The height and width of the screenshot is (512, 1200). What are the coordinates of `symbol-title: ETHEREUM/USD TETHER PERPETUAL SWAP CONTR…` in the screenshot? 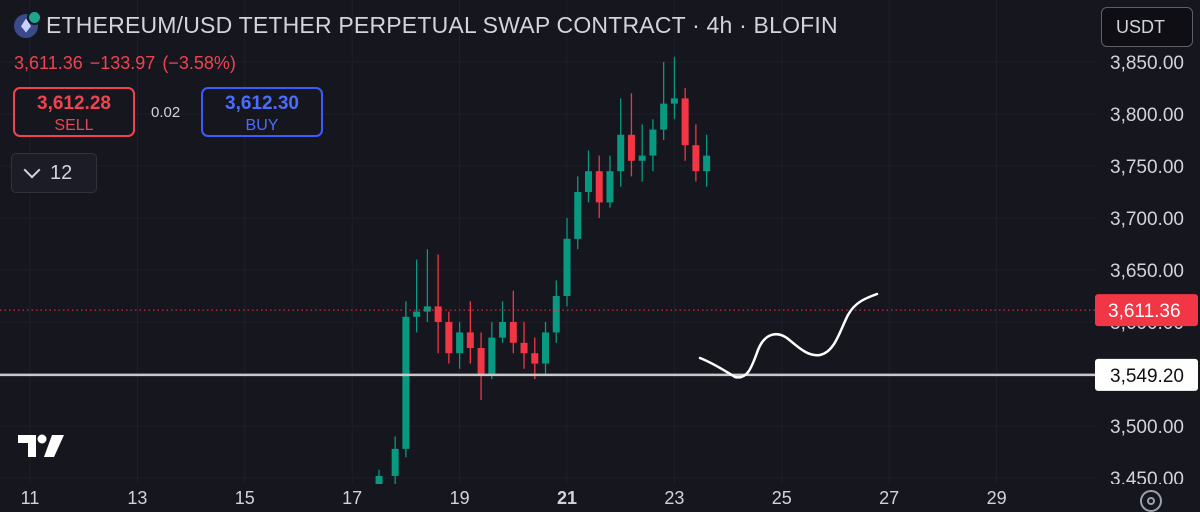 It's located at (442, 25).